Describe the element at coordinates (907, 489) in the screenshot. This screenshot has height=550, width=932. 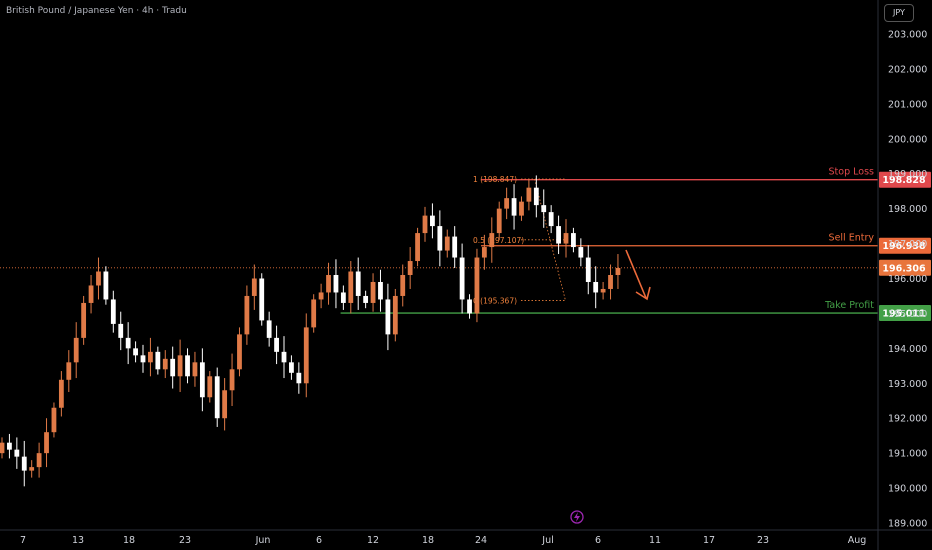
I see `y-tick-label: 190.000` at that location.